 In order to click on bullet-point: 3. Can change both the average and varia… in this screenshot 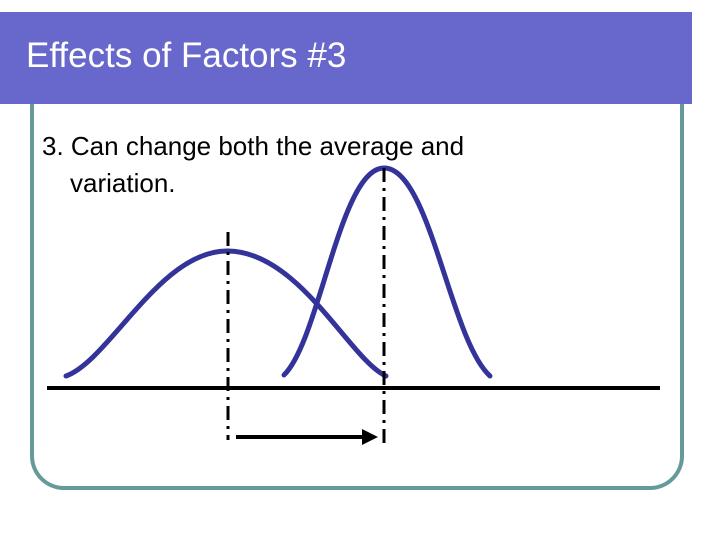, I will do `click(322, 165)`.